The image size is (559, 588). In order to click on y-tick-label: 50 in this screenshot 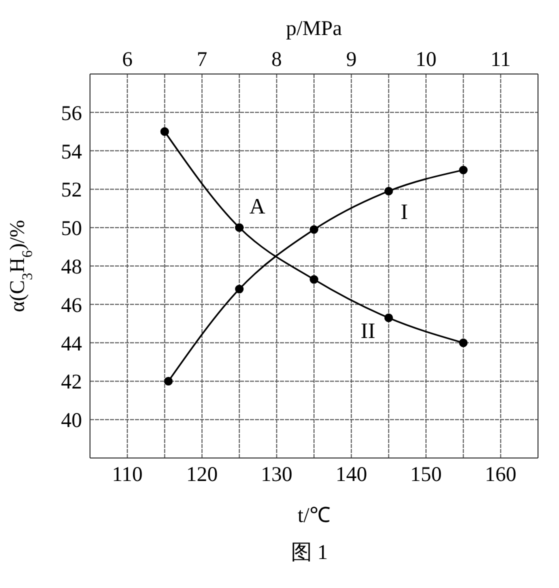, I will do `click(71, 228)`.